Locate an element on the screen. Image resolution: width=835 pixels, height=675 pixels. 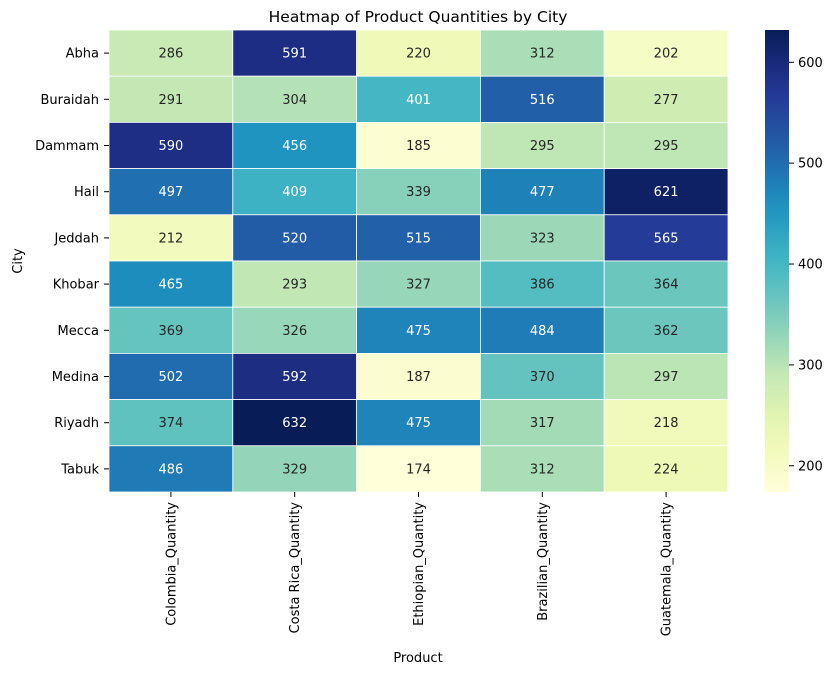
cell-value-label: 329 is located at coordinates (294, 469).